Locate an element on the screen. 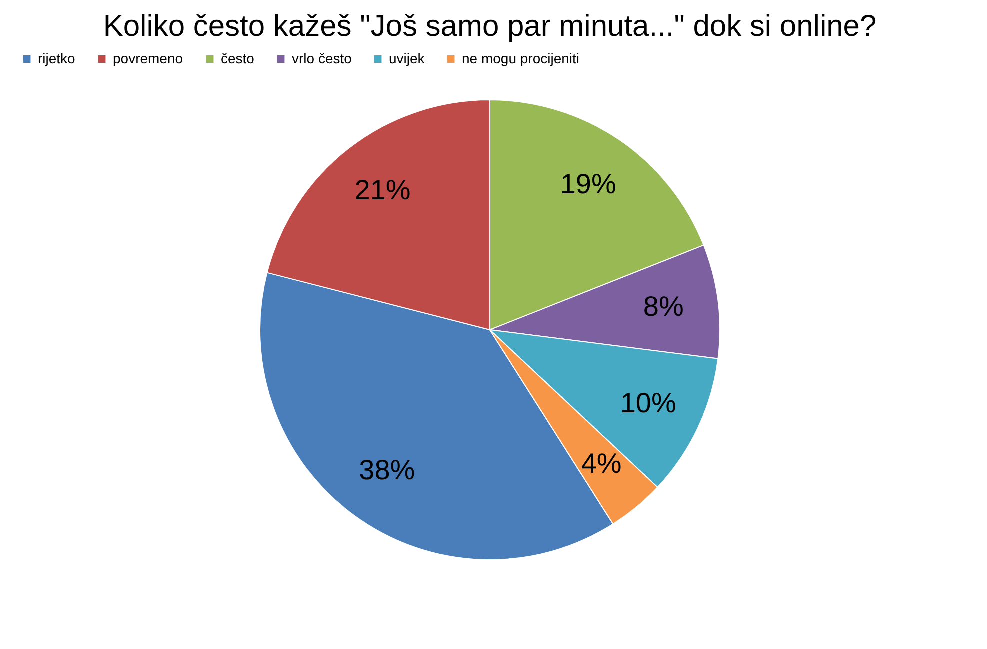 The image size is (987, 649). legend-label: povremeno is located at coordinates (148, 58).